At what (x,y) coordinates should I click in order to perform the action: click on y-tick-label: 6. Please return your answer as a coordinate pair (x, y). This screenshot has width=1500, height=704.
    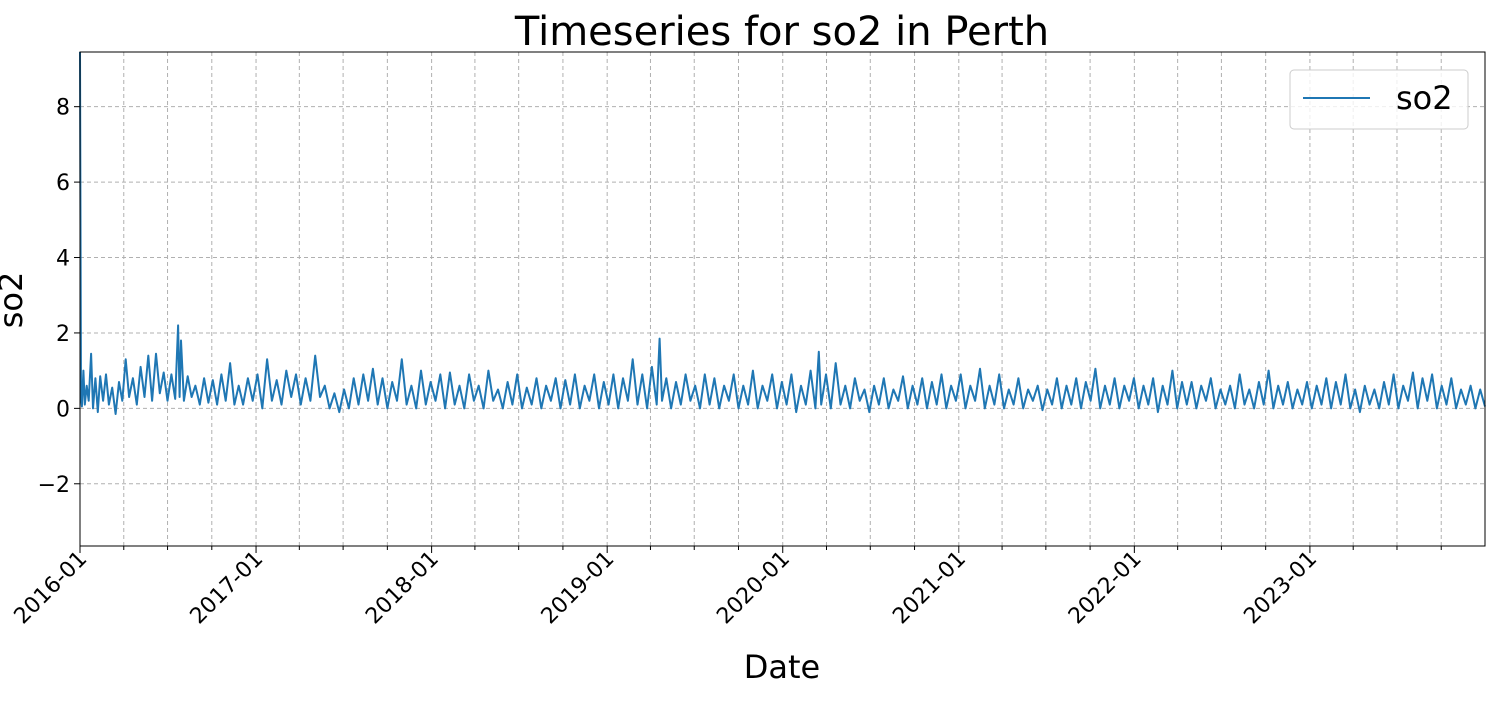
    Looking at the image, I should click on (63, 183).